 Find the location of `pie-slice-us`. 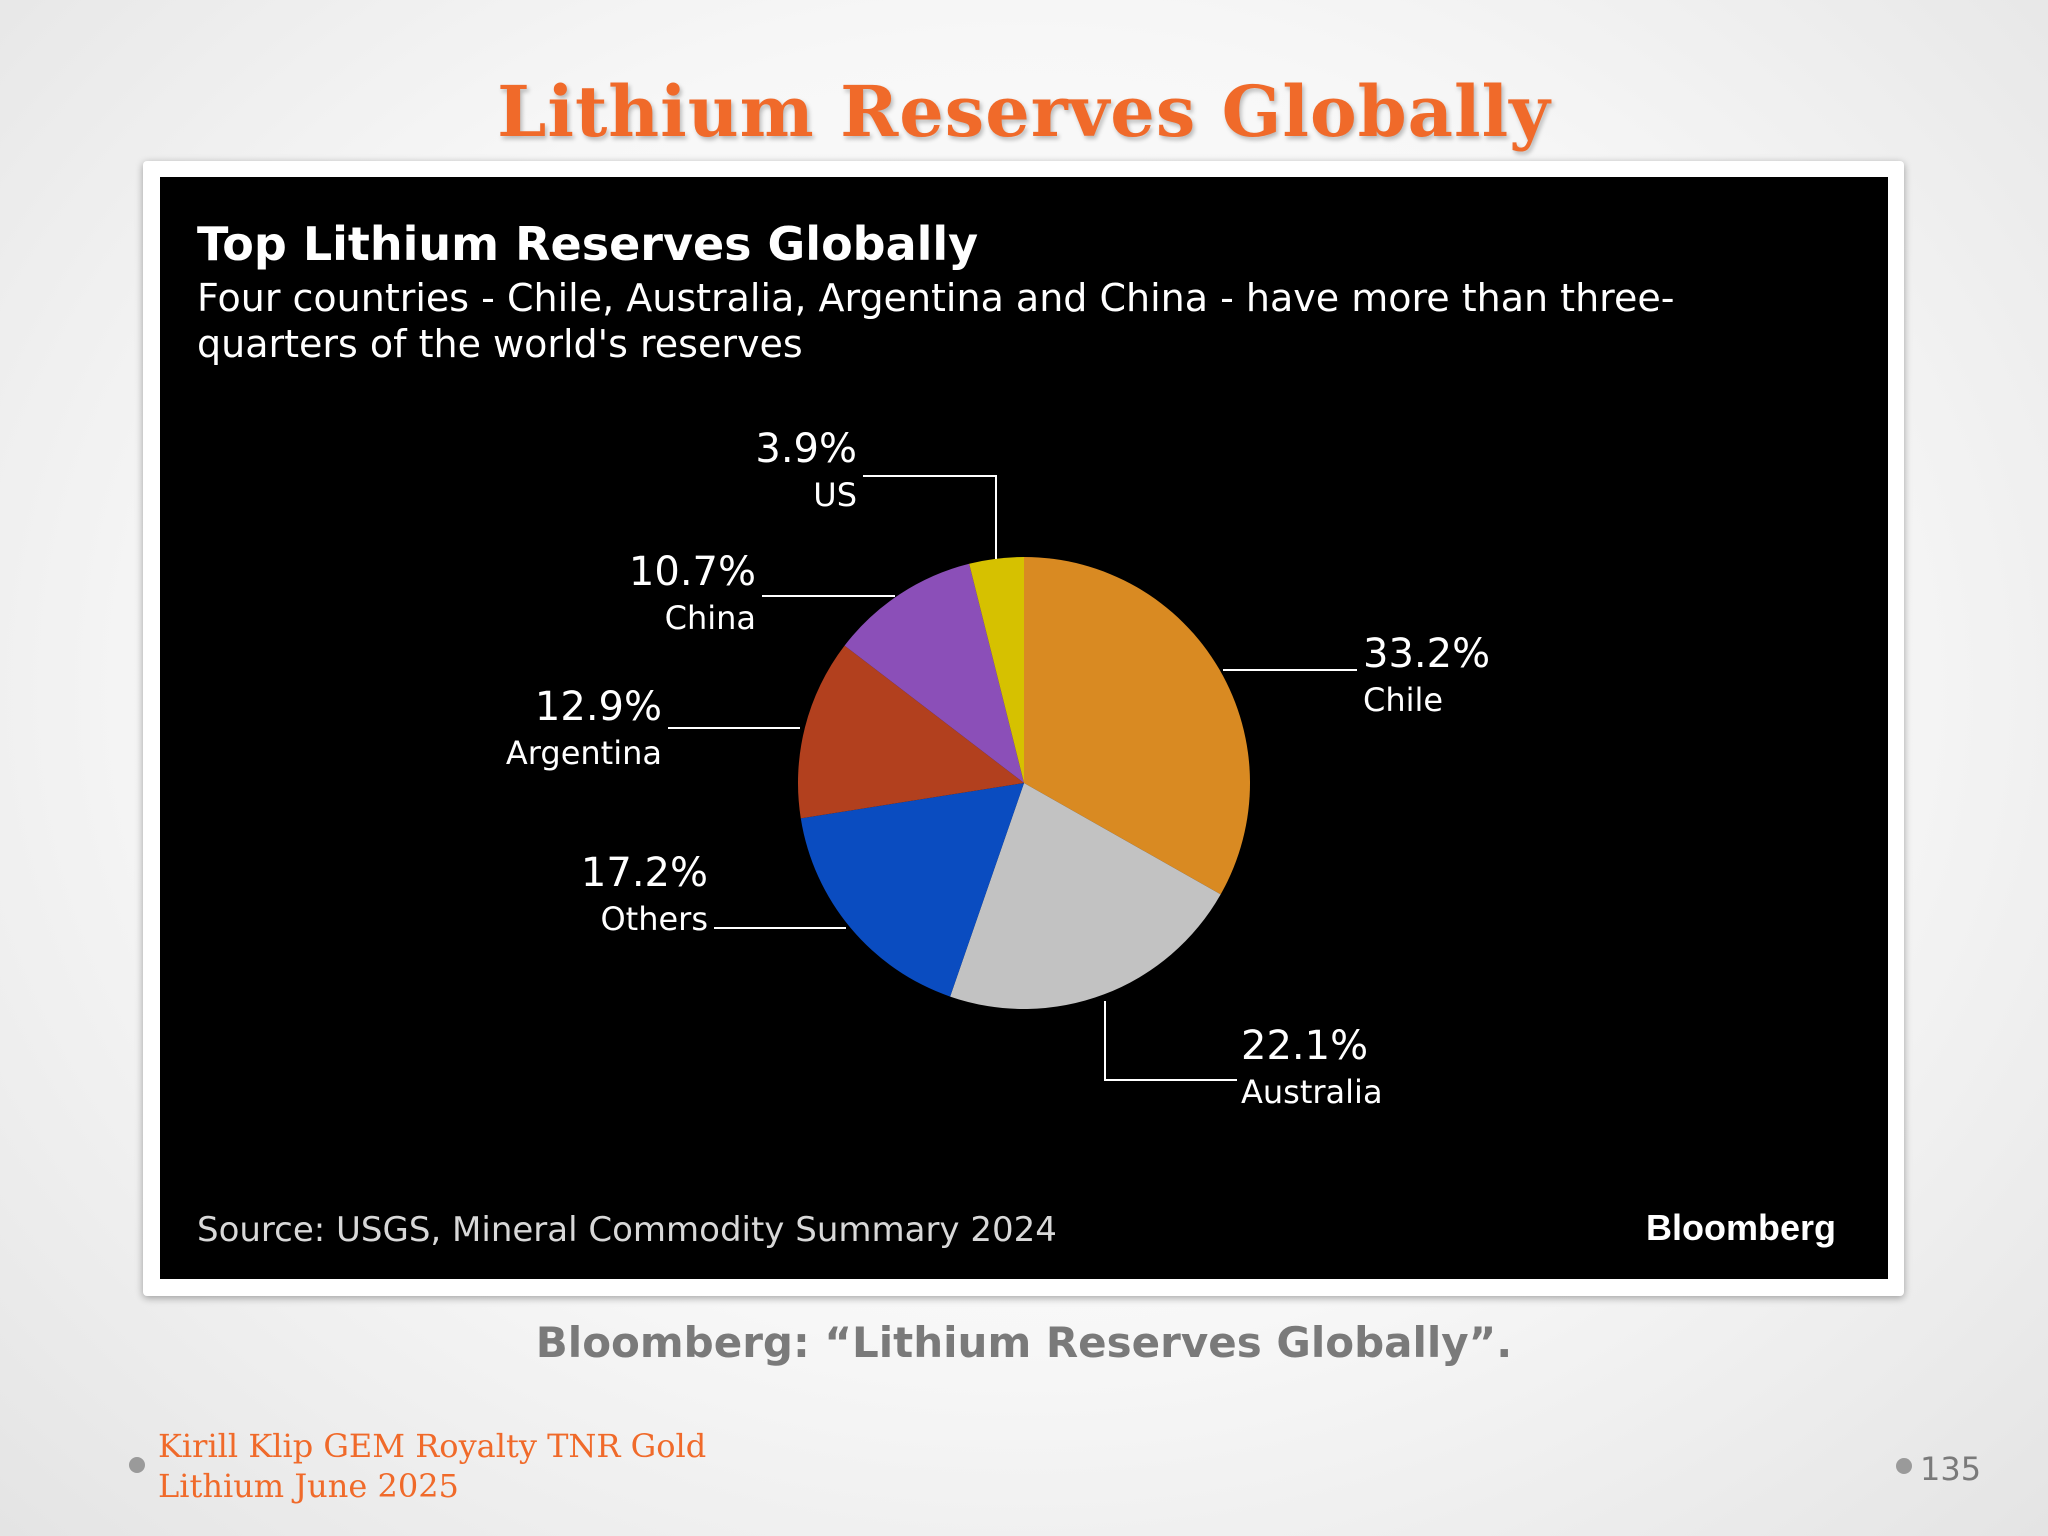

pie-slice-us is located at coordinates (996, 670).